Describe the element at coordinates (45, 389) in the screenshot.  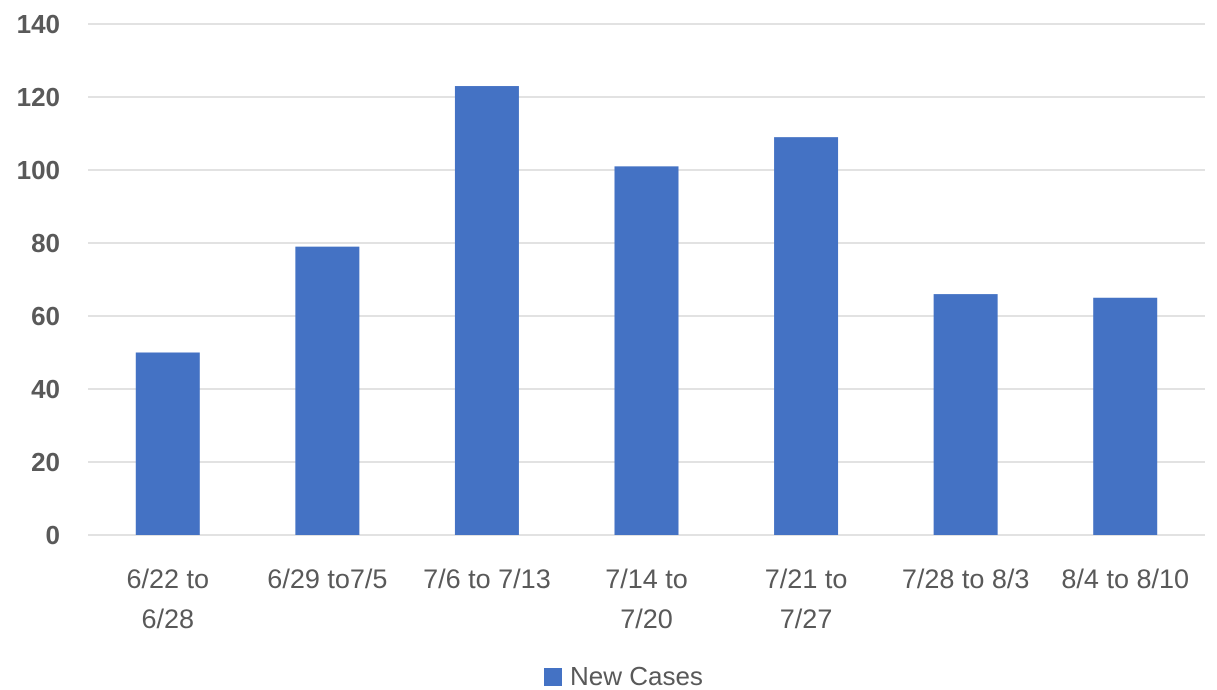
I see `y-tick-label: 40` at that location.